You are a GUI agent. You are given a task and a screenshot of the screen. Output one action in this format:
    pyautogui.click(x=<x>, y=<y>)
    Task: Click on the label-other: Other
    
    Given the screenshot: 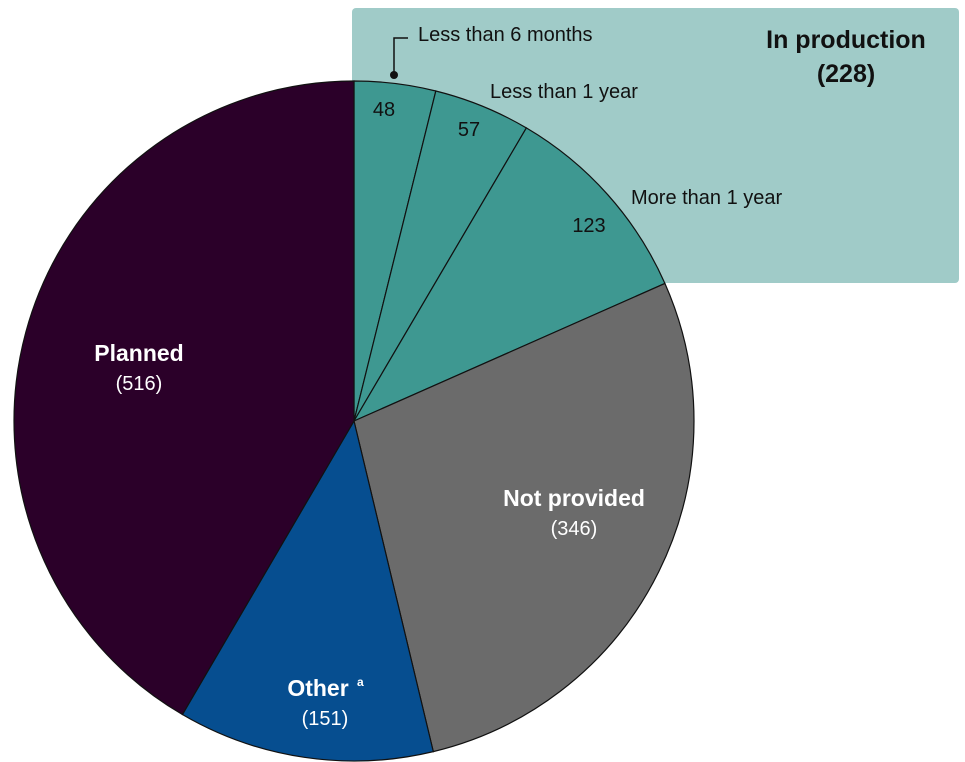 What is the action you would take?
    pyautogui.click(x=317, y=688)
    